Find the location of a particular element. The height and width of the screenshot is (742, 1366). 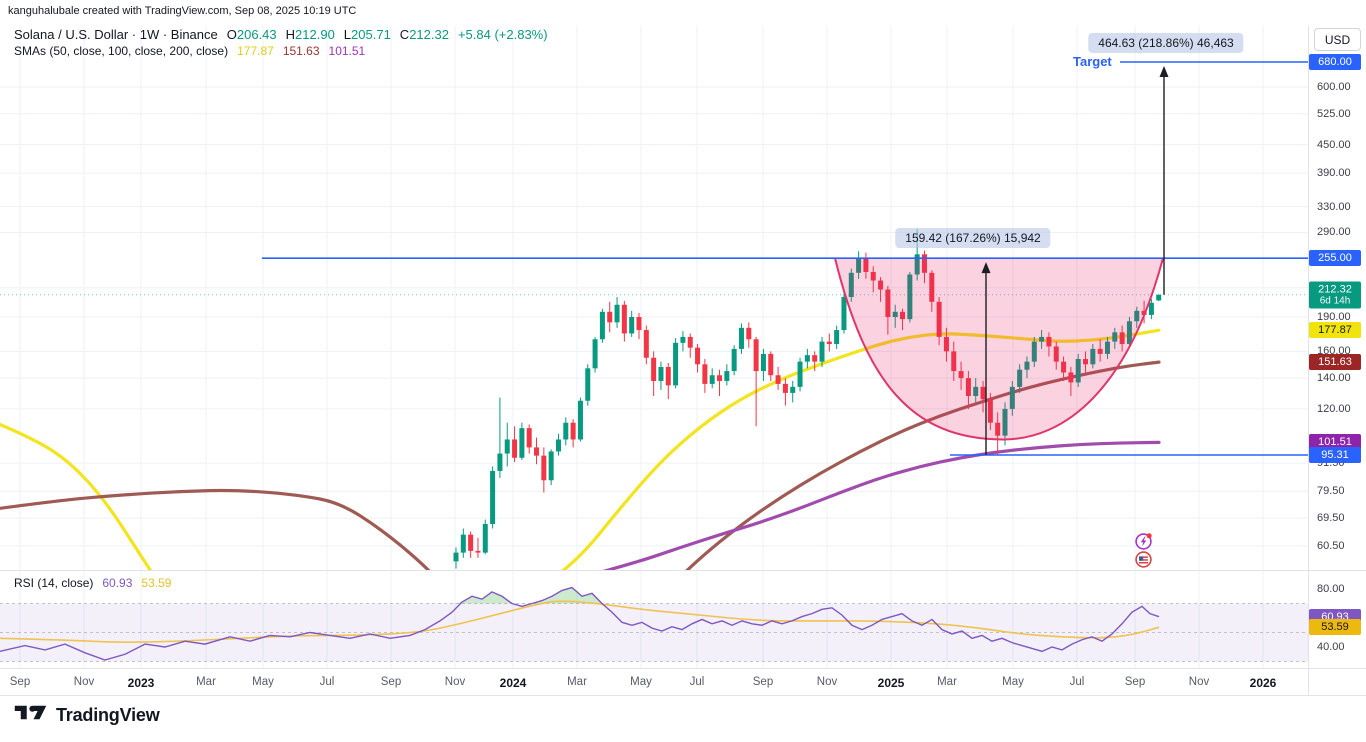

price-axis-tick: 600.00 is located at coordinates (1334, 87).